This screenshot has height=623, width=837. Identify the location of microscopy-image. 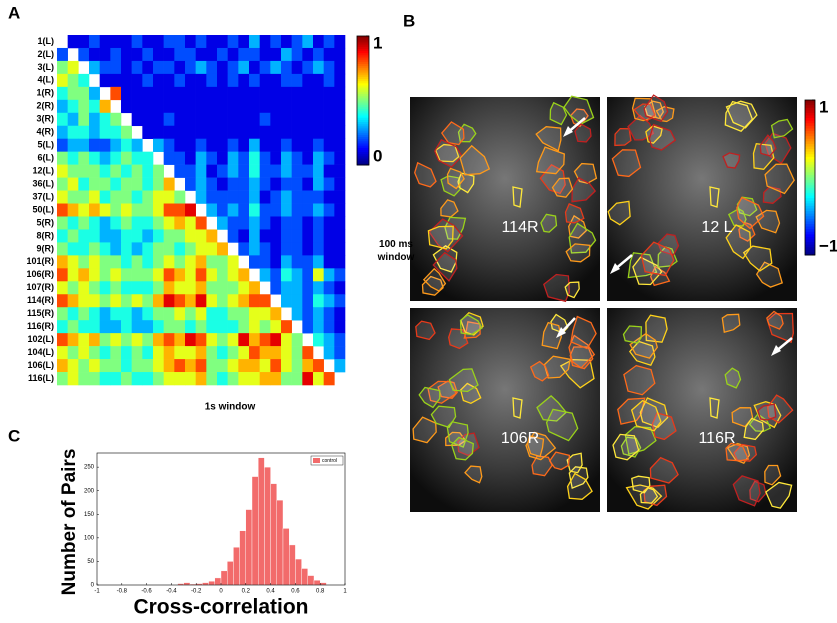
(505, 410).